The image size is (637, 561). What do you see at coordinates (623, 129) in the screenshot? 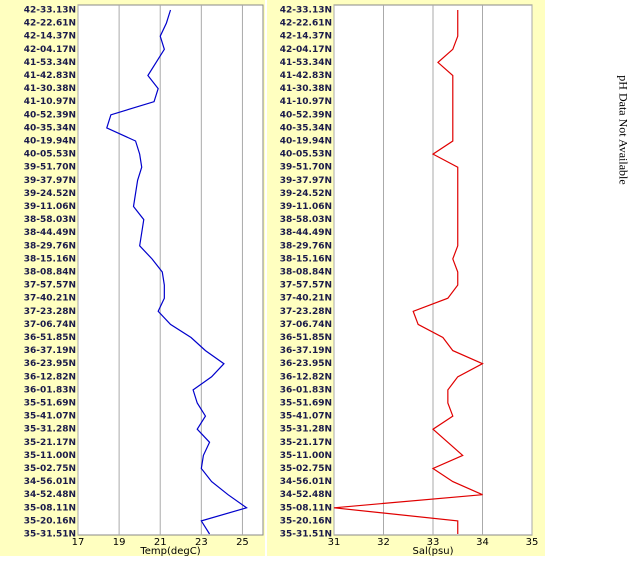
I see `annotation: pH Data Not Available` at bounding box center [623, 129].